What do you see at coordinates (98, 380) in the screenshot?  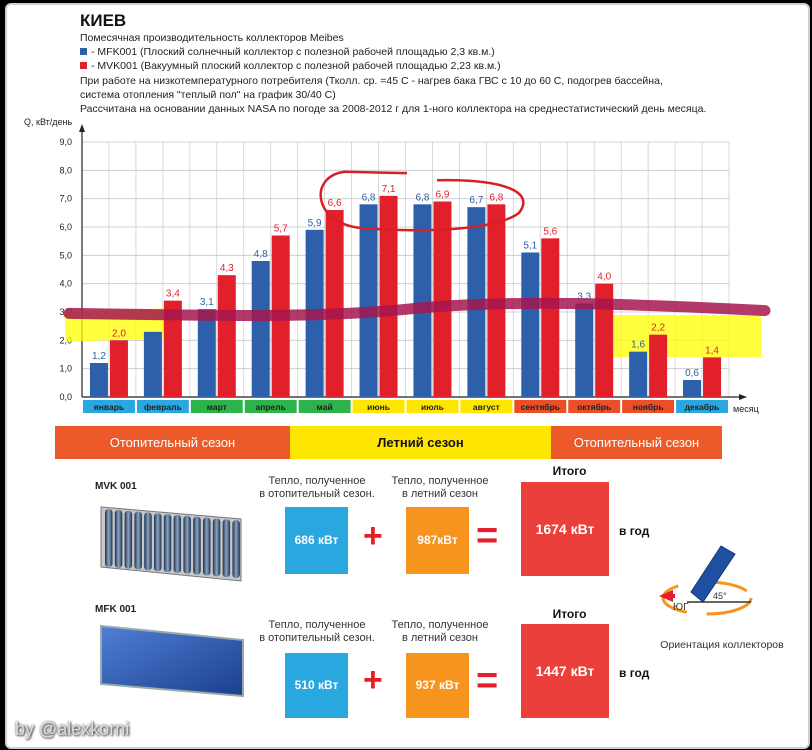 I see `bar-MFK001-январь` at bounding box center [98, 380].